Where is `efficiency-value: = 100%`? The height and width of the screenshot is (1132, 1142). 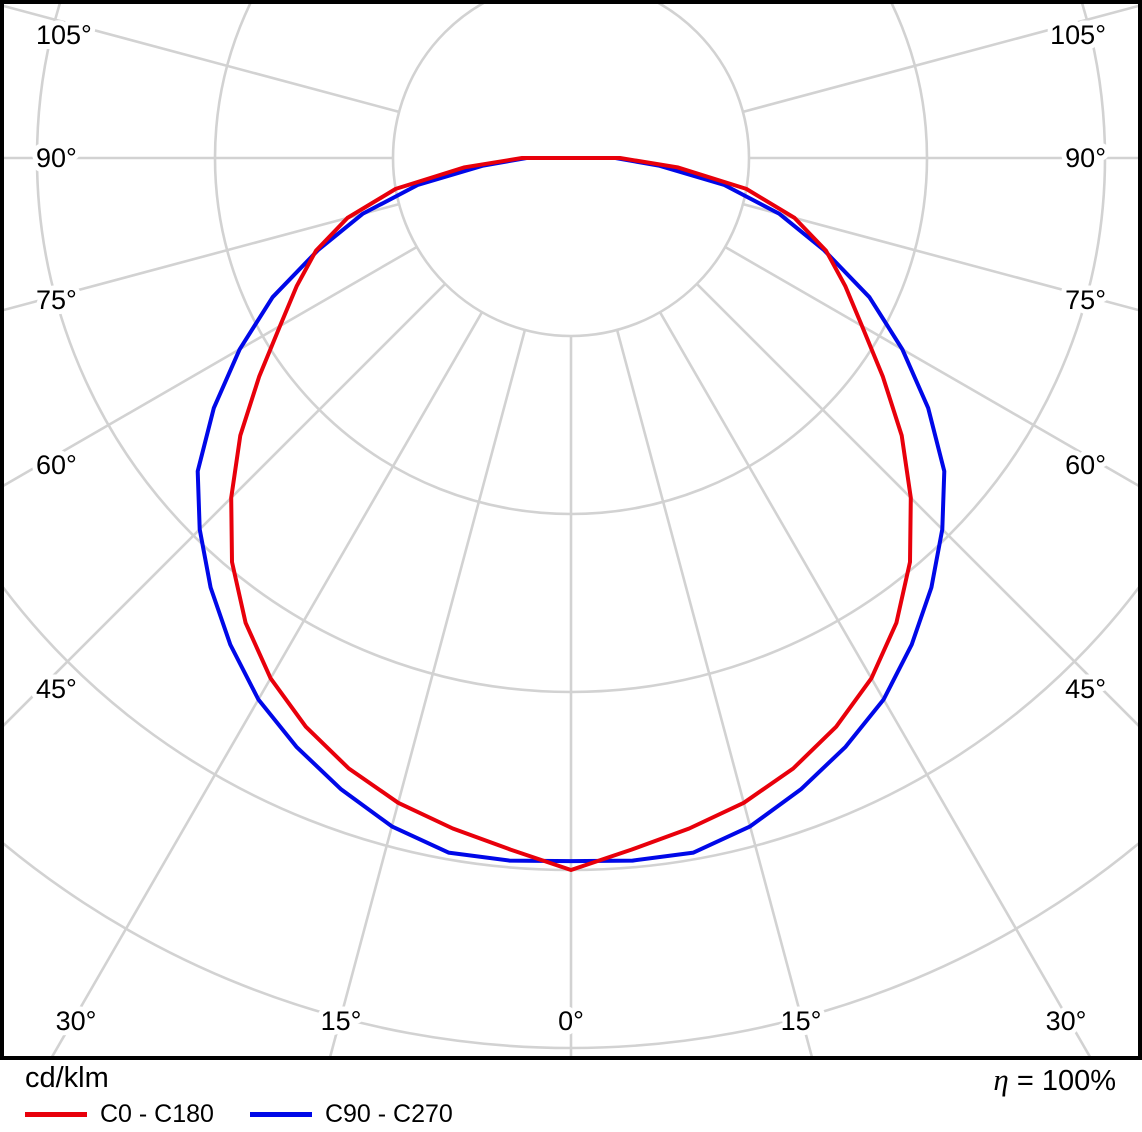
efficiency-value: = 100% is located at coordinates (1062, 1081).